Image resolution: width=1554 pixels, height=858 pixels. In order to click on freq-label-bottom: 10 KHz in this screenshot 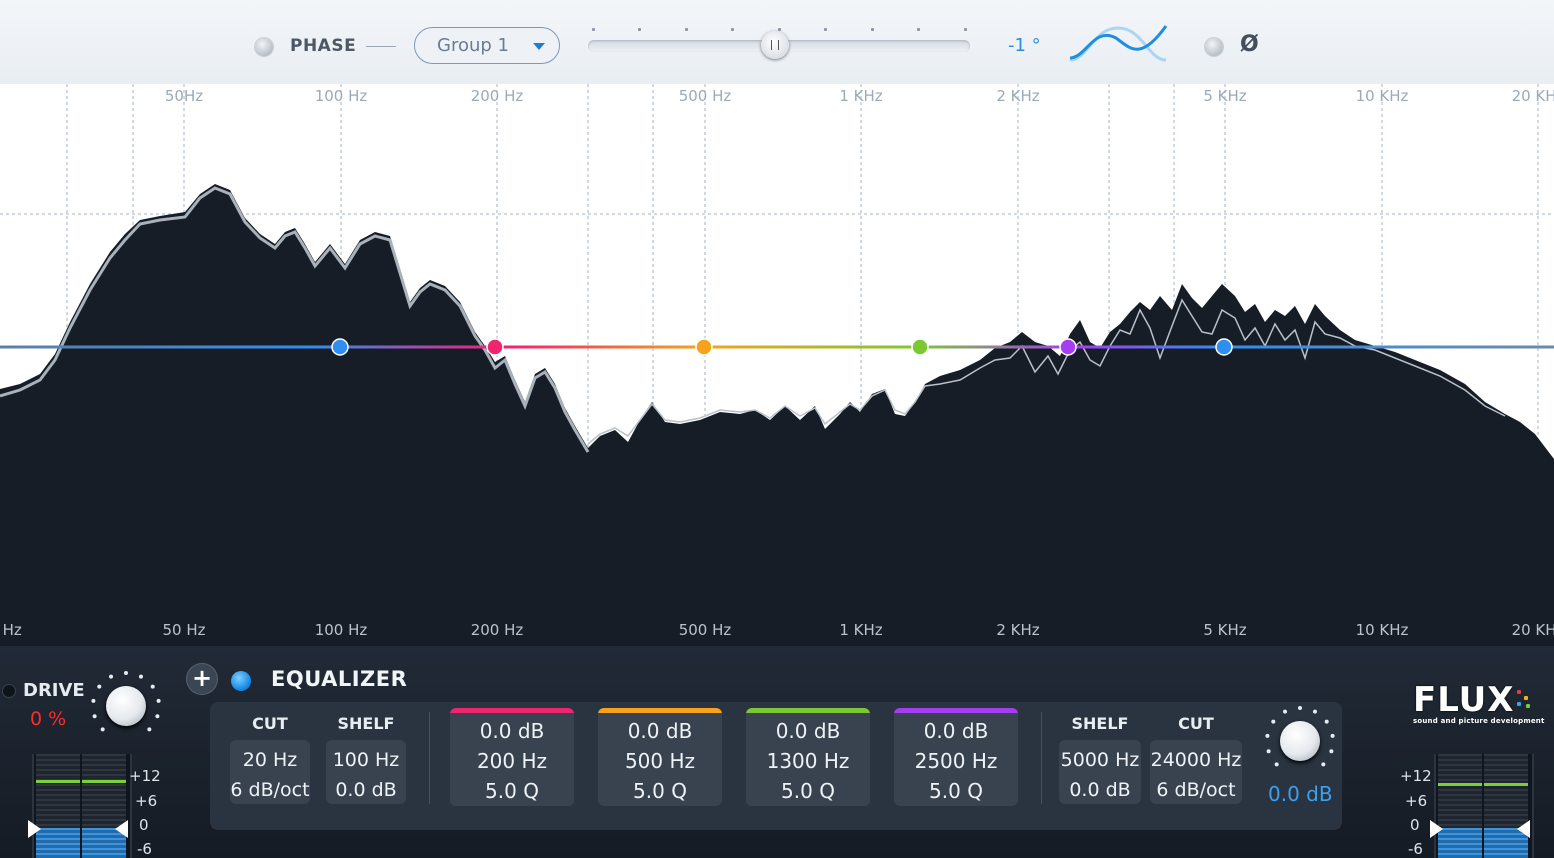, I will do `click(1382, 630)`.